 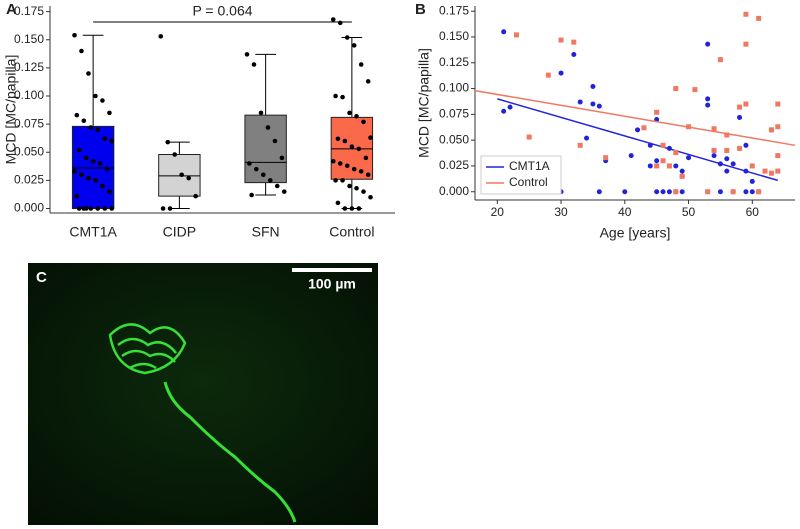 What do you see at coordinates (420, 9) in the screenshot?
I see `panel-label: B` at bounding box center [420, 9].